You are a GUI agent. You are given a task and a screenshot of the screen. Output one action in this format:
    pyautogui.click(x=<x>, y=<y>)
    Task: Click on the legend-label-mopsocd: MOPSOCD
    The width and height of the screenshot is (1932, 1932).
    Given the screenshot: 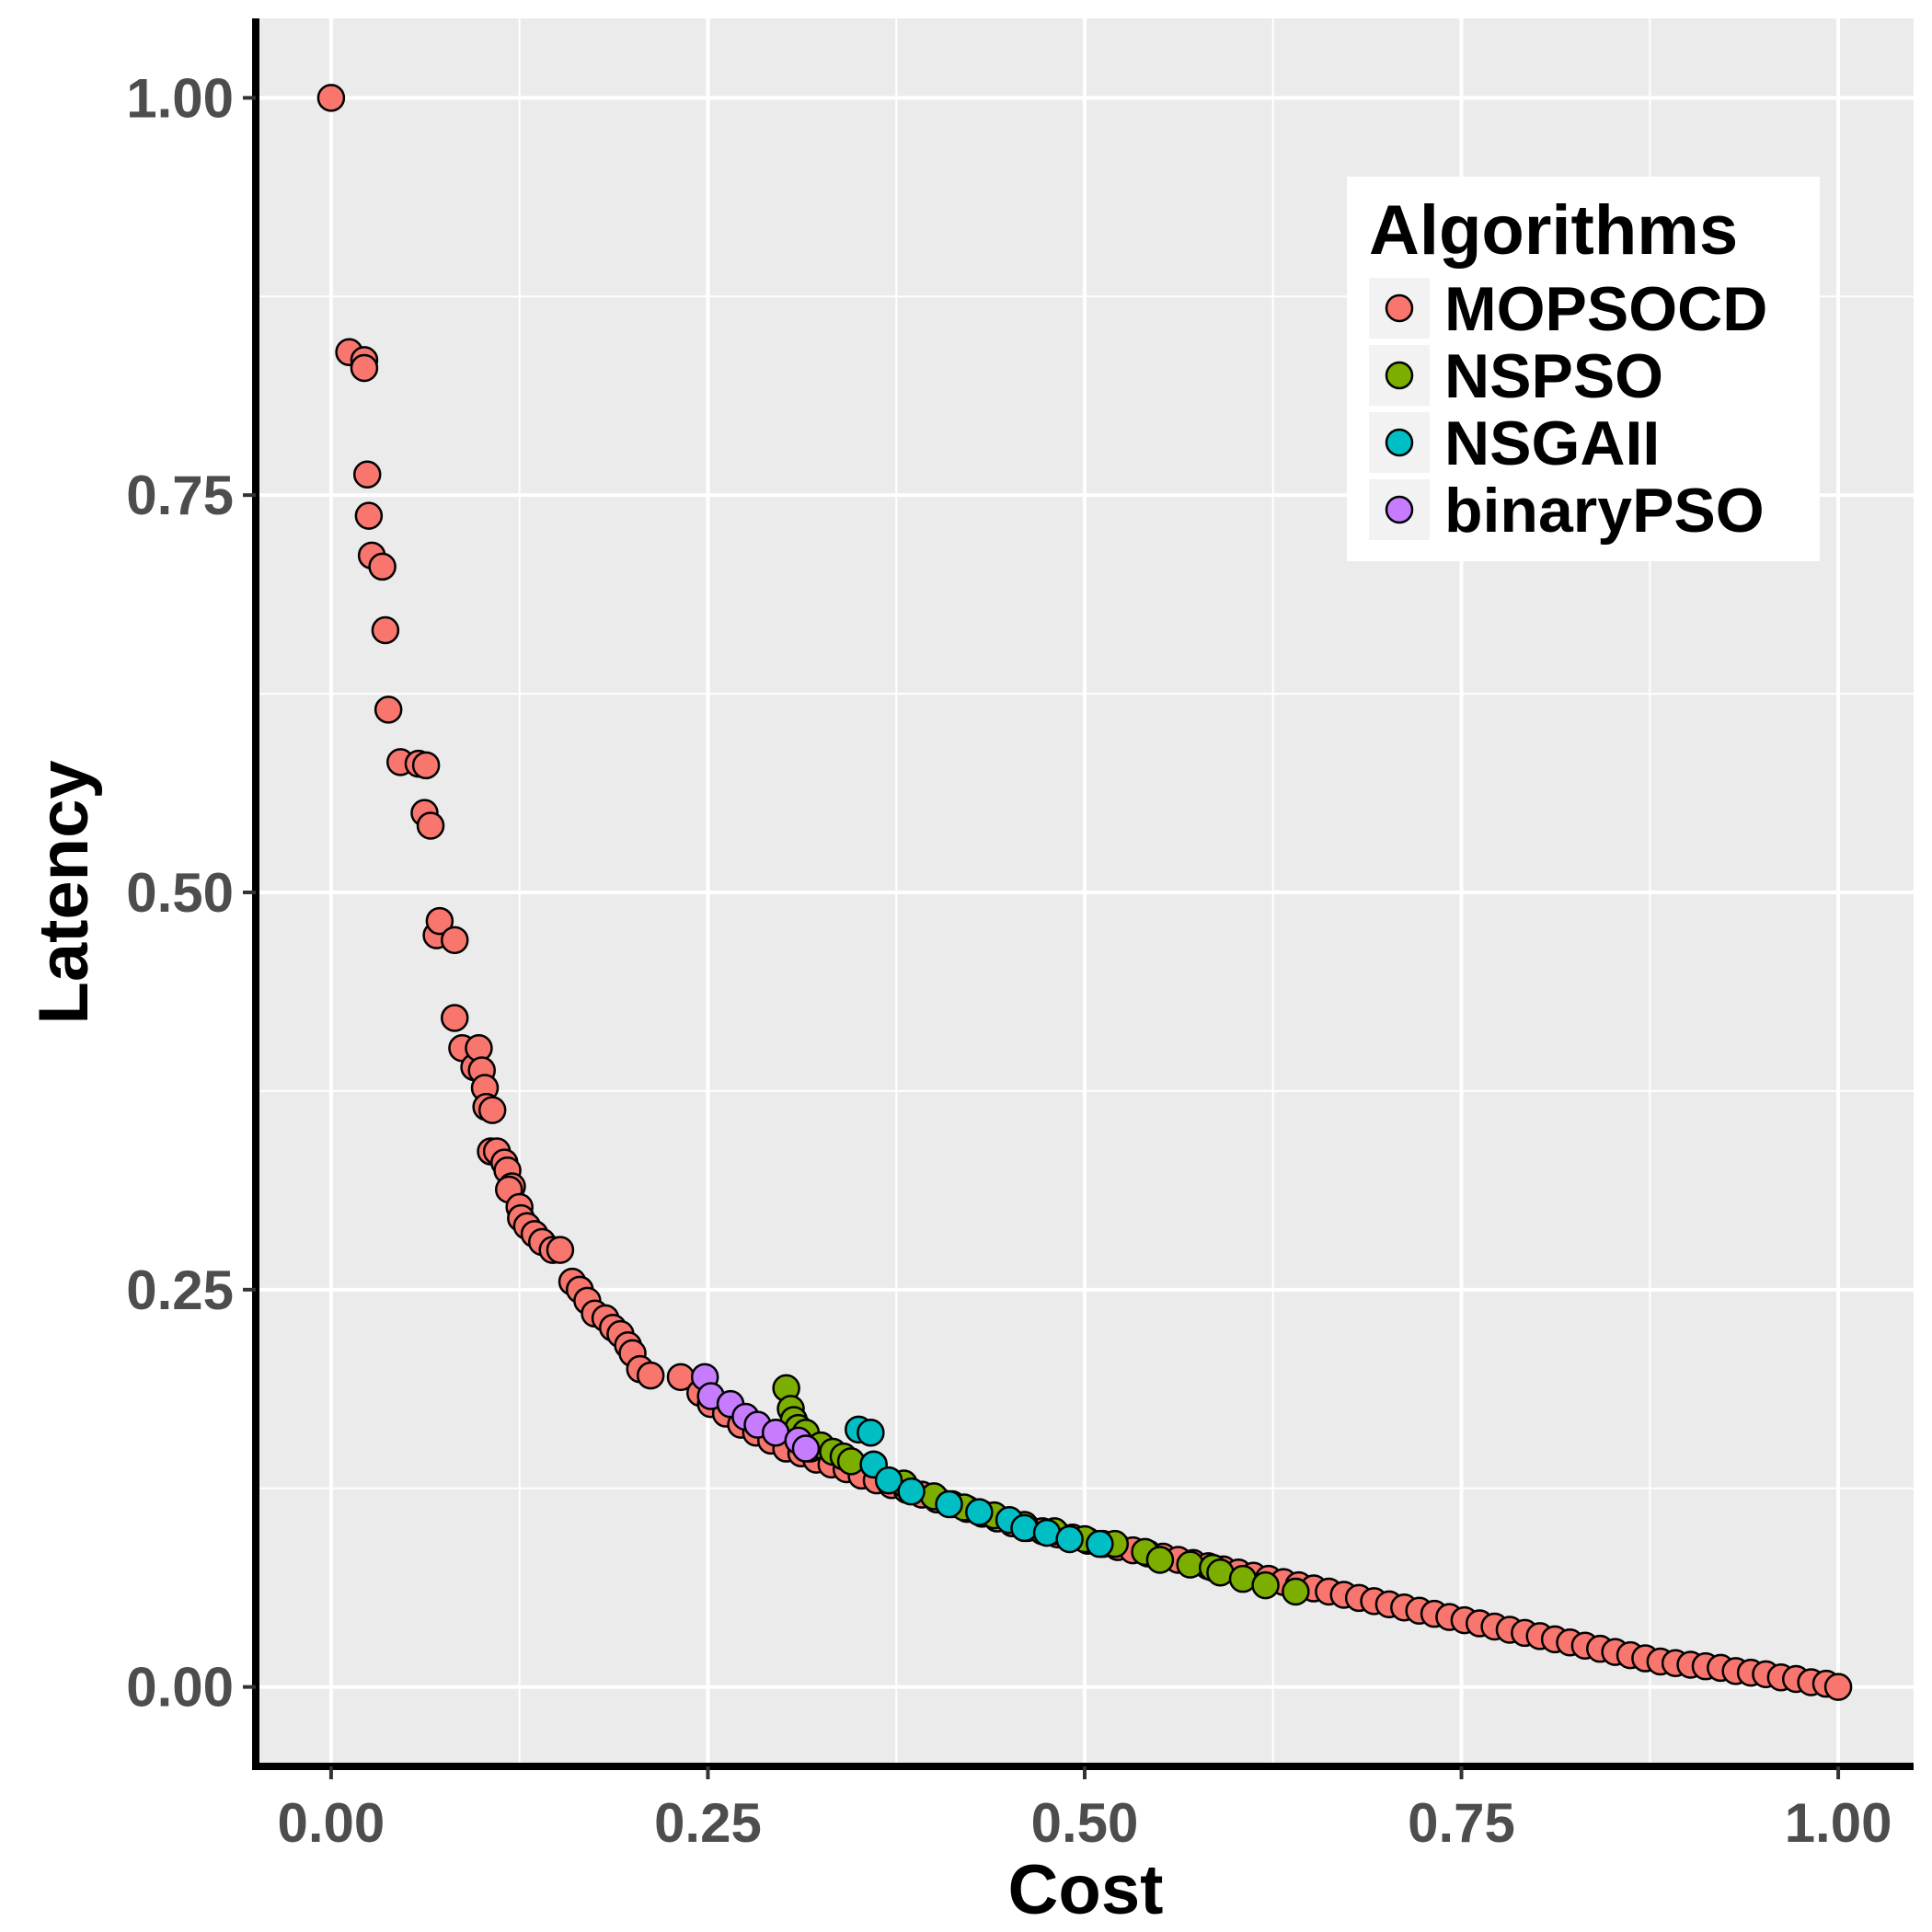 What is the action you would take?
    pyautogui.click(x=1605, y=309)
    